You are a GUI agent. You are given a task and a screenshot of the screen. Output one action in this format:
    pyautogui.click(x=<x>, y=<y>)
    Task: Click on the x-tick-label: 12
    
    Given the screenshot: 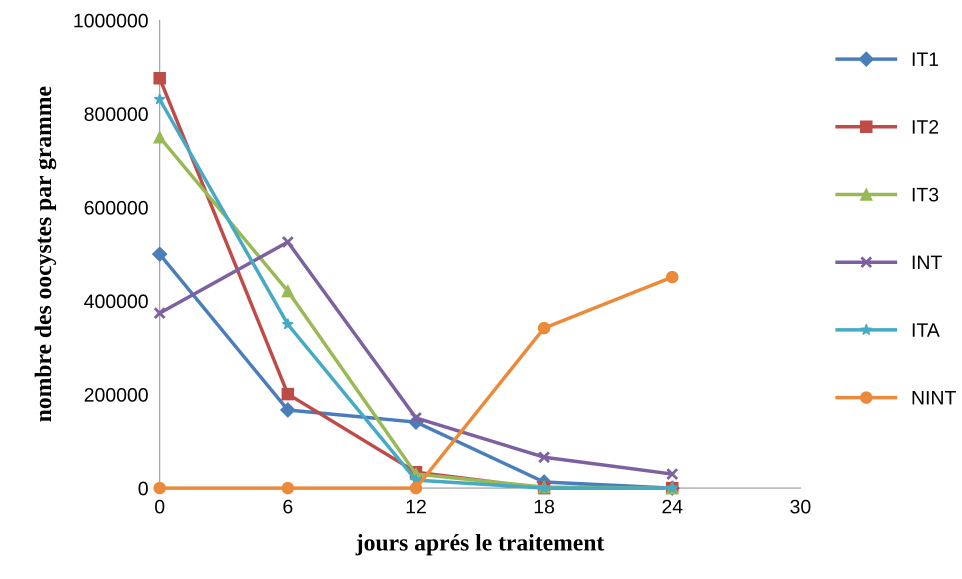 What is the action you would take?
    pyautogui.click(x=416, y=507)
    